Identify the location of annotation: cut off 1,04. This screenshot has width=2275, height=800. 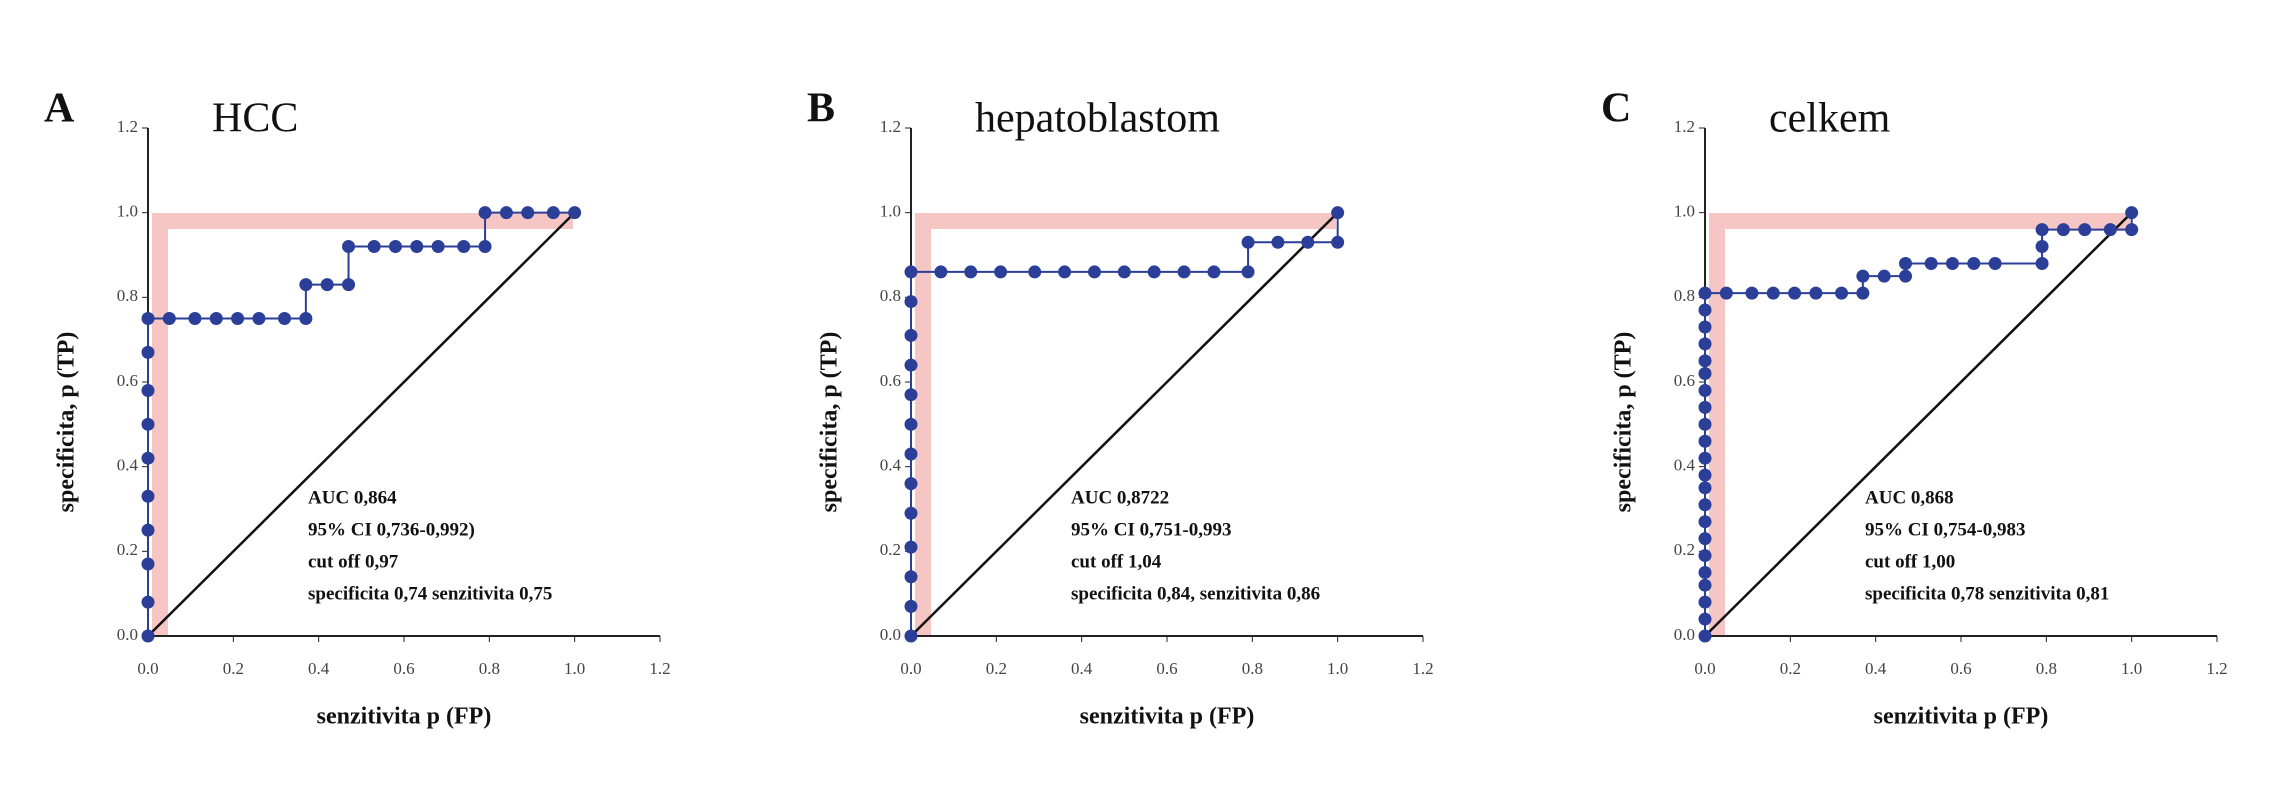
(1116, 561).